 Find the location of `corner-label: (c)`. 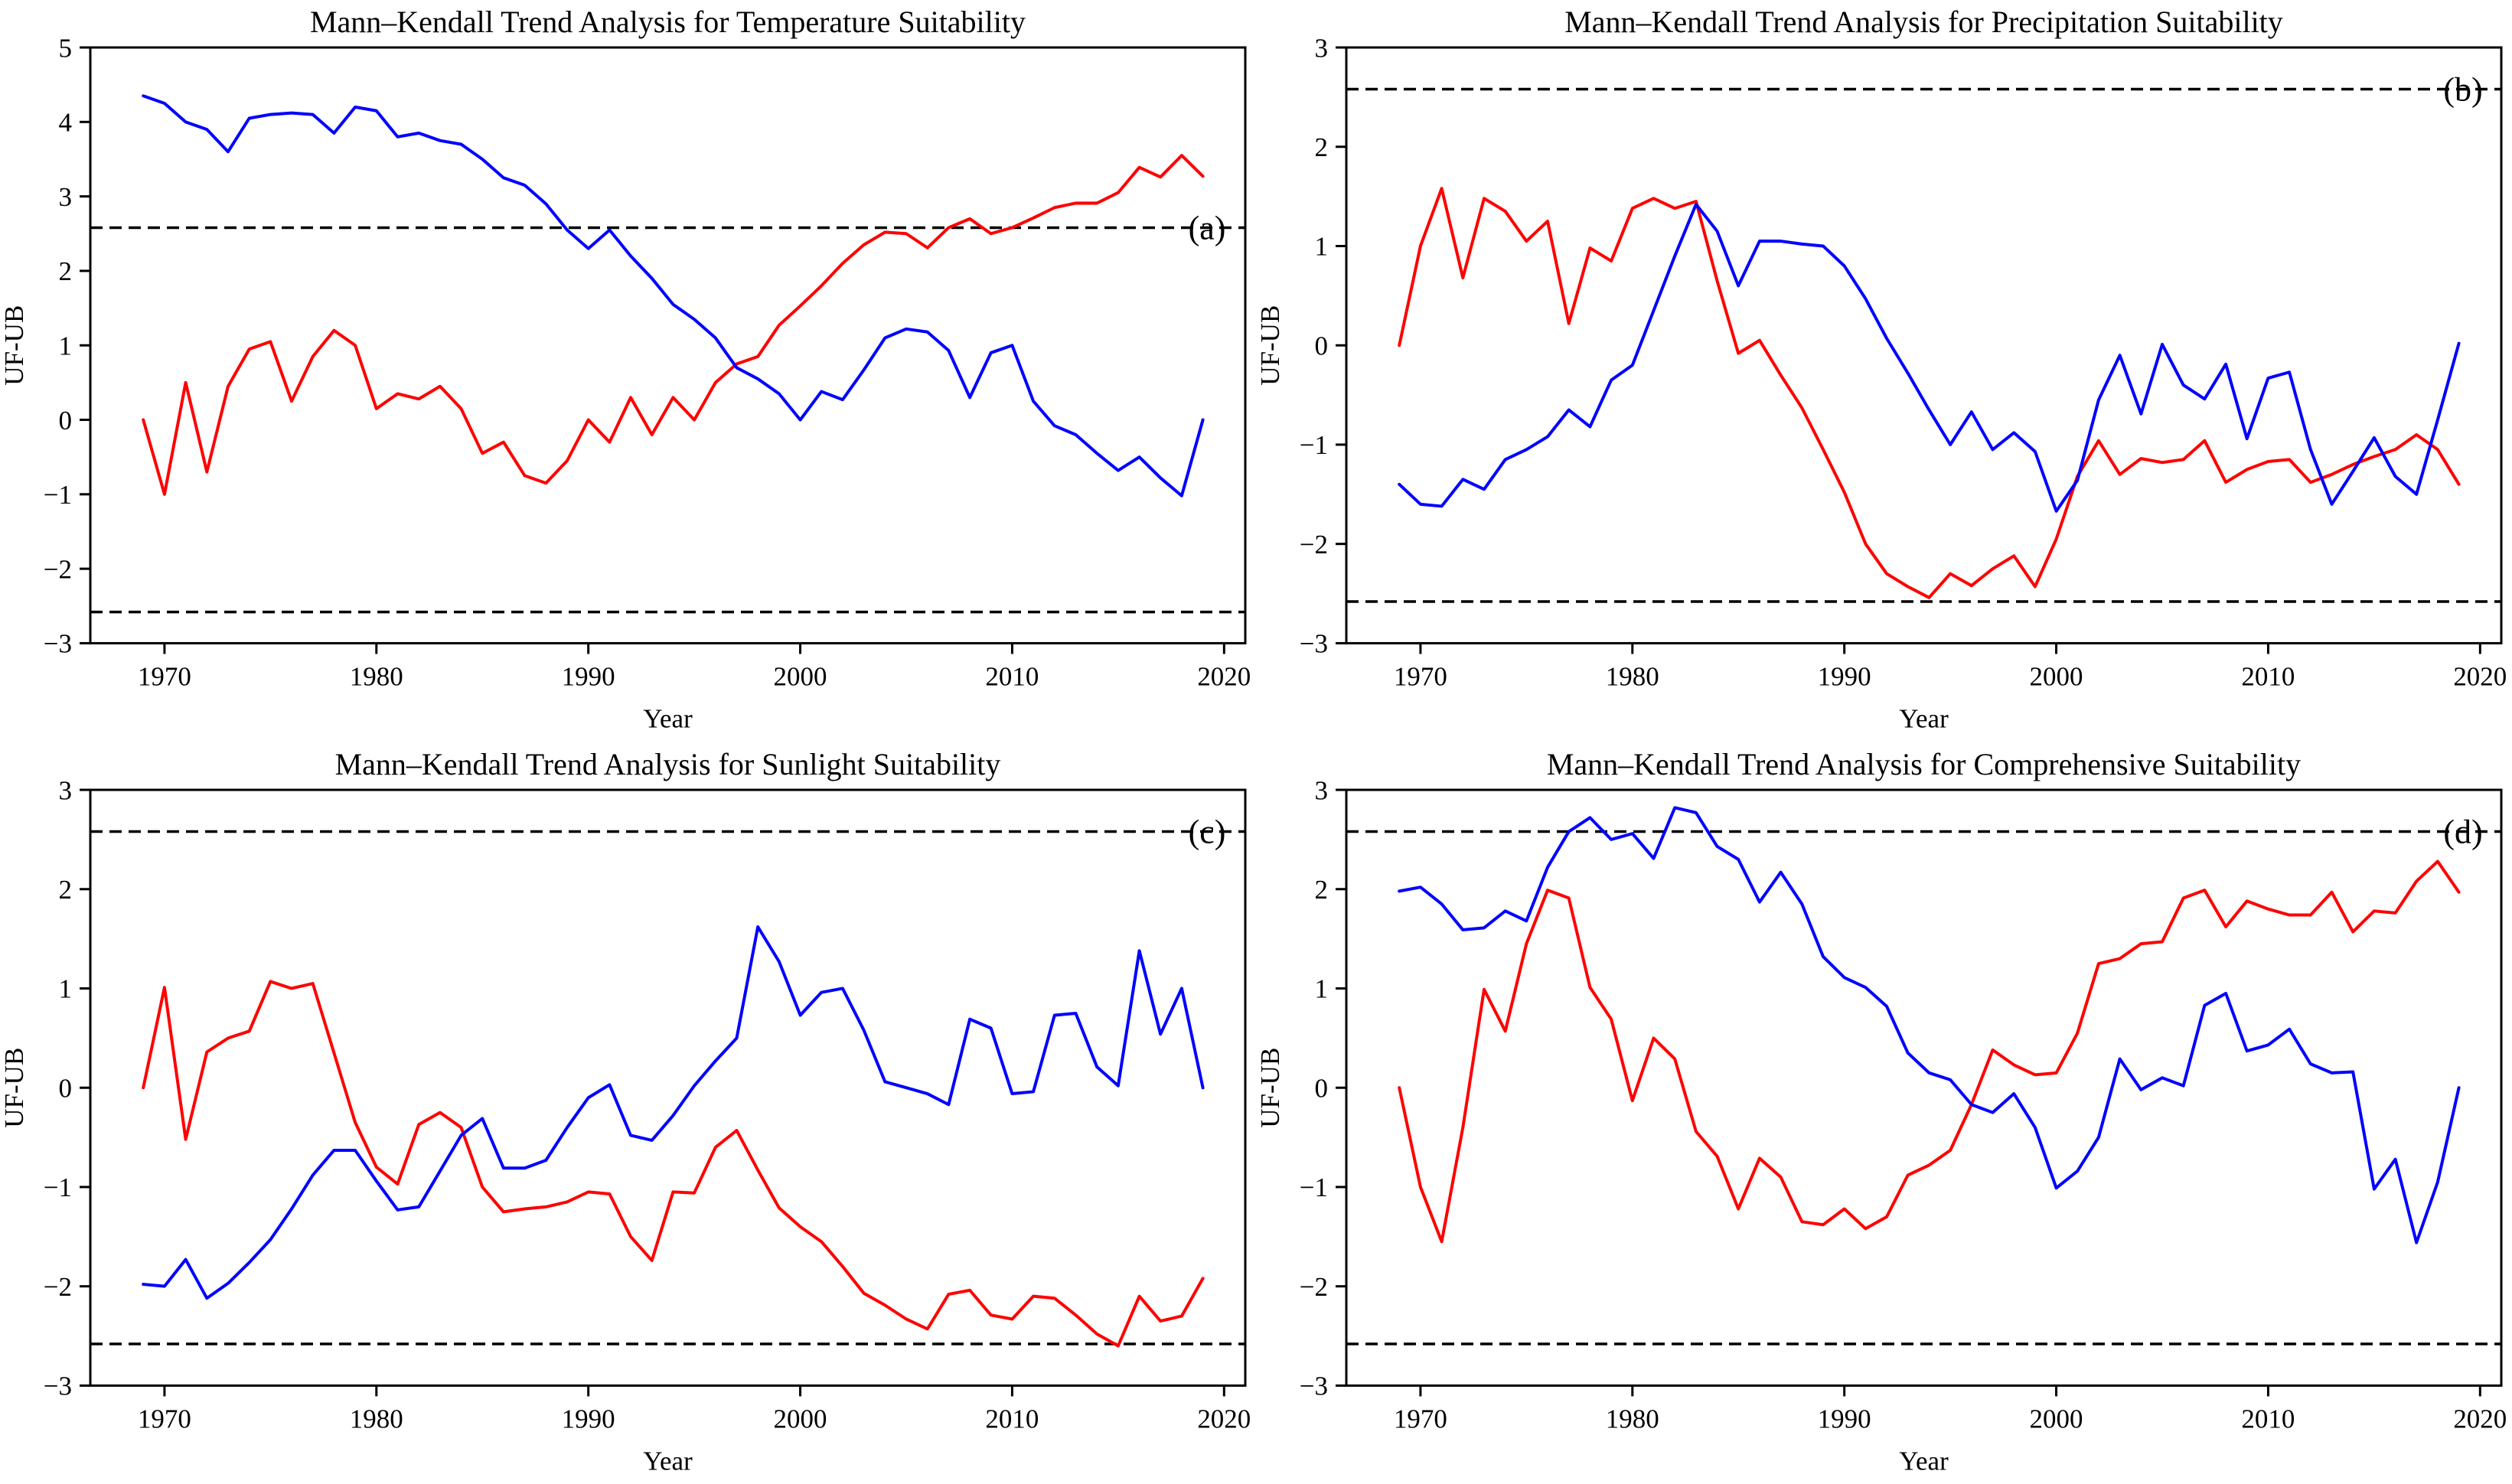

corner-label: (c) is located at coordinates (1207, 831).